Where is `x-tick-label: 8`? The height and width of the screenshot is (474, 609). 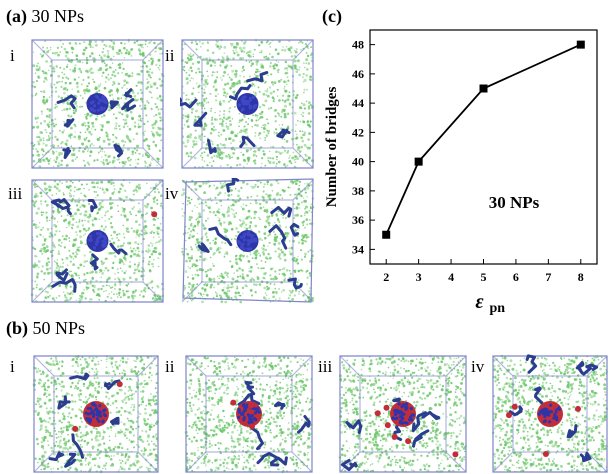
x-tick-label: 8 is located at coordinates (581, 277).